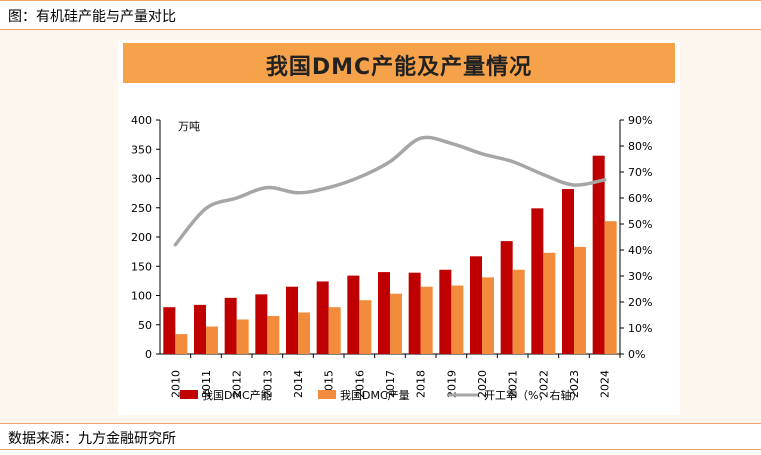  I want to click on right-tick-label: 90%, so click(640, 120).